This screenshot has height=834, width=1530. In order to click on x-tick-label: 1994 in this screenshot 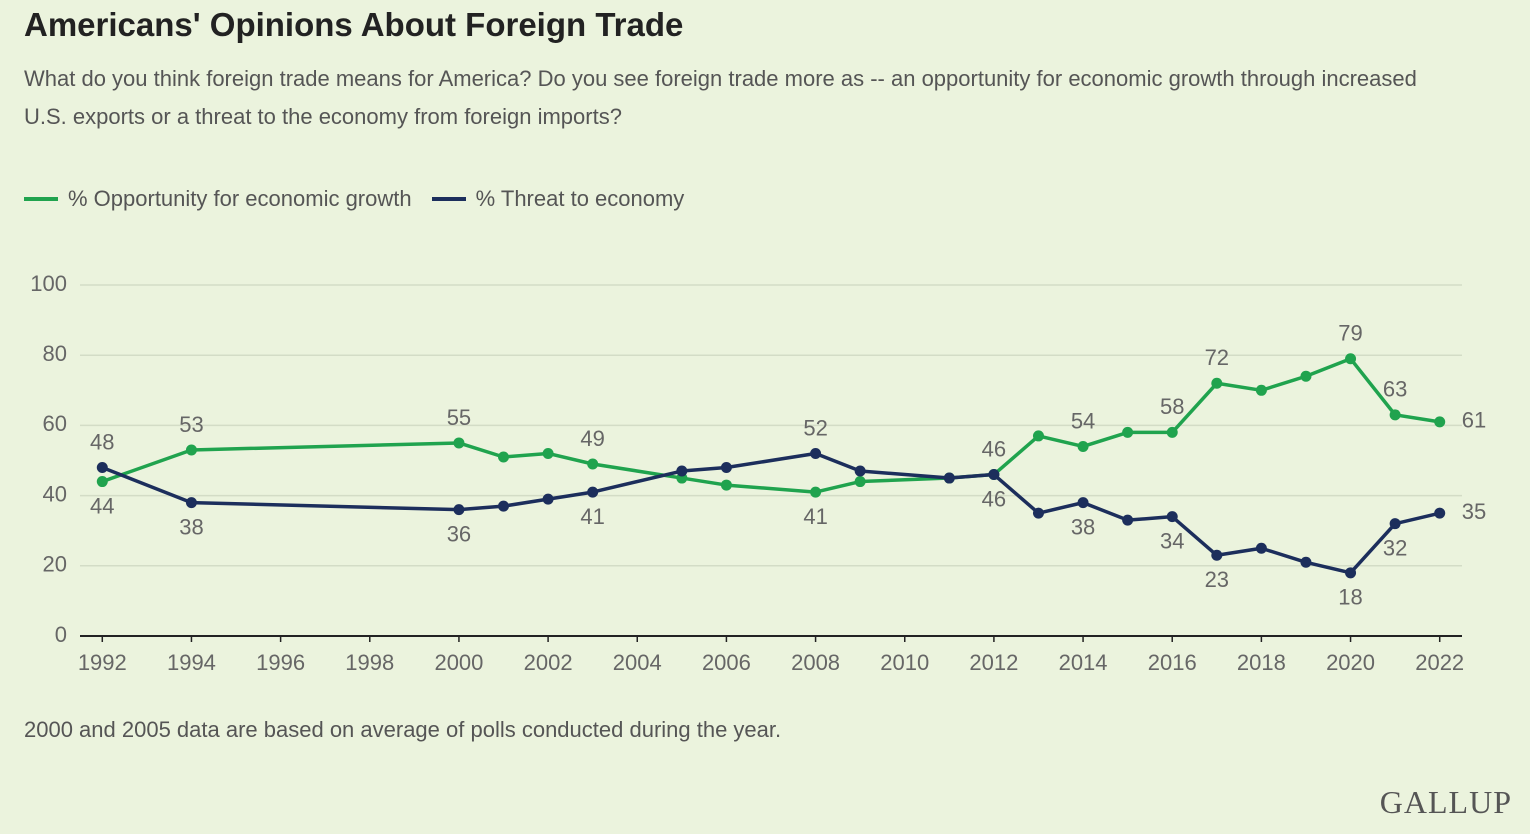, I will do `click(191, 662)`.